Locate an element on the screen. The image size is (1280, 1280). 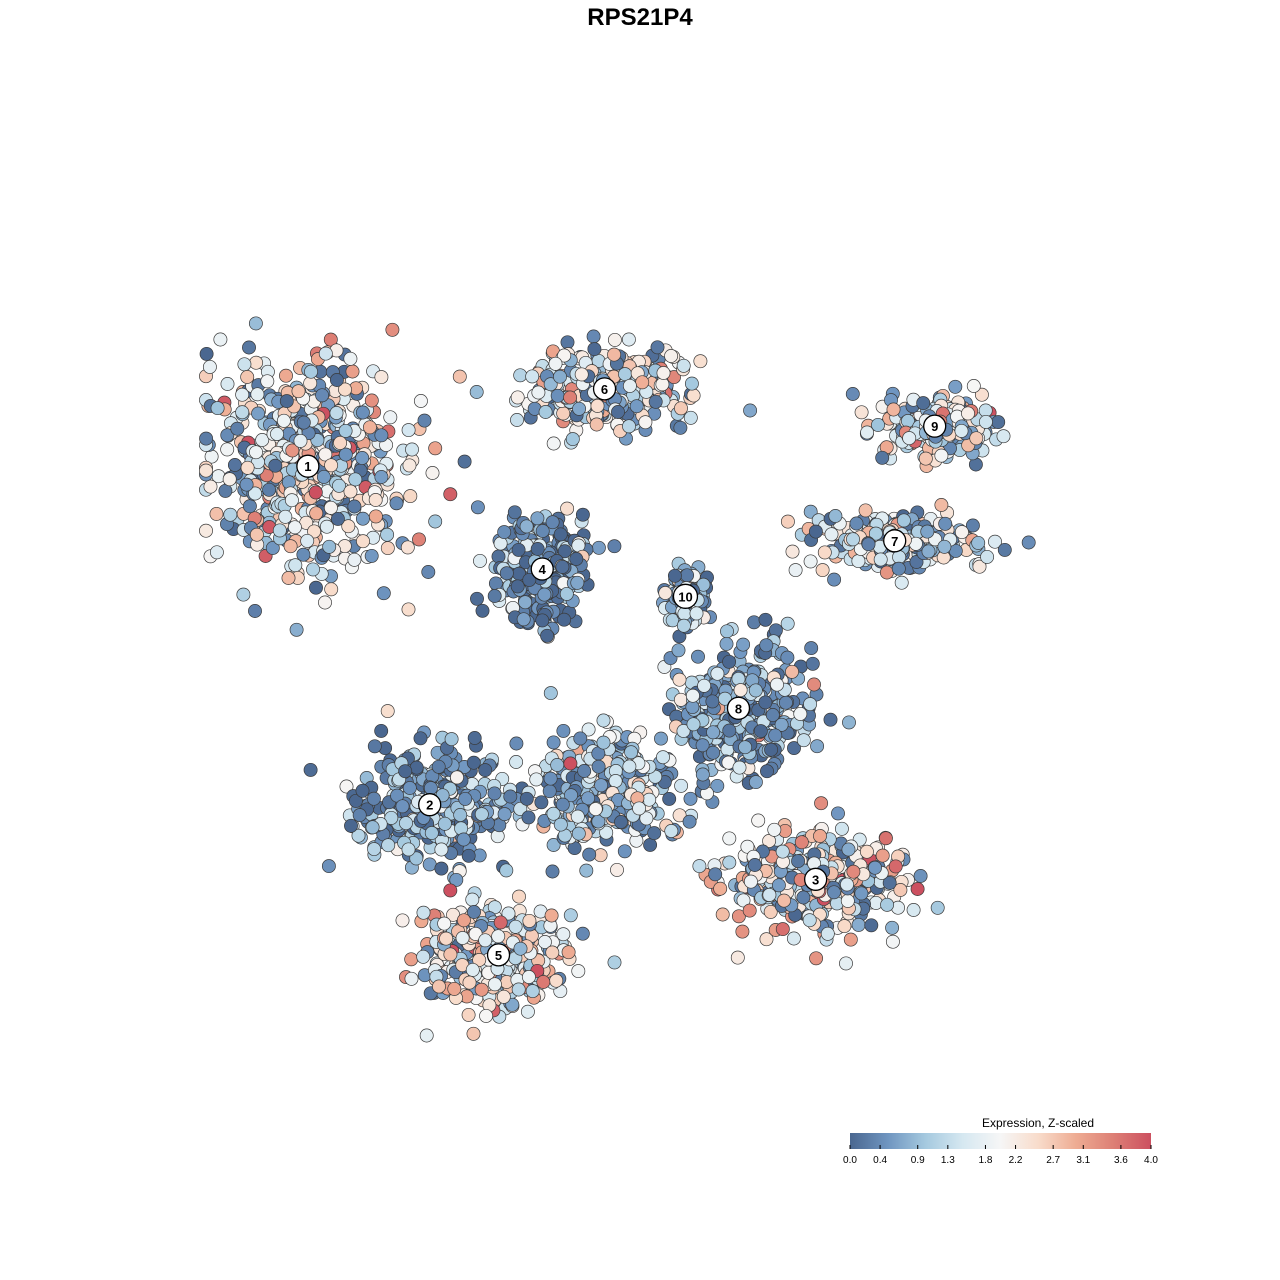
cluster-label-5: 5 is located at coordinates (498, 955).